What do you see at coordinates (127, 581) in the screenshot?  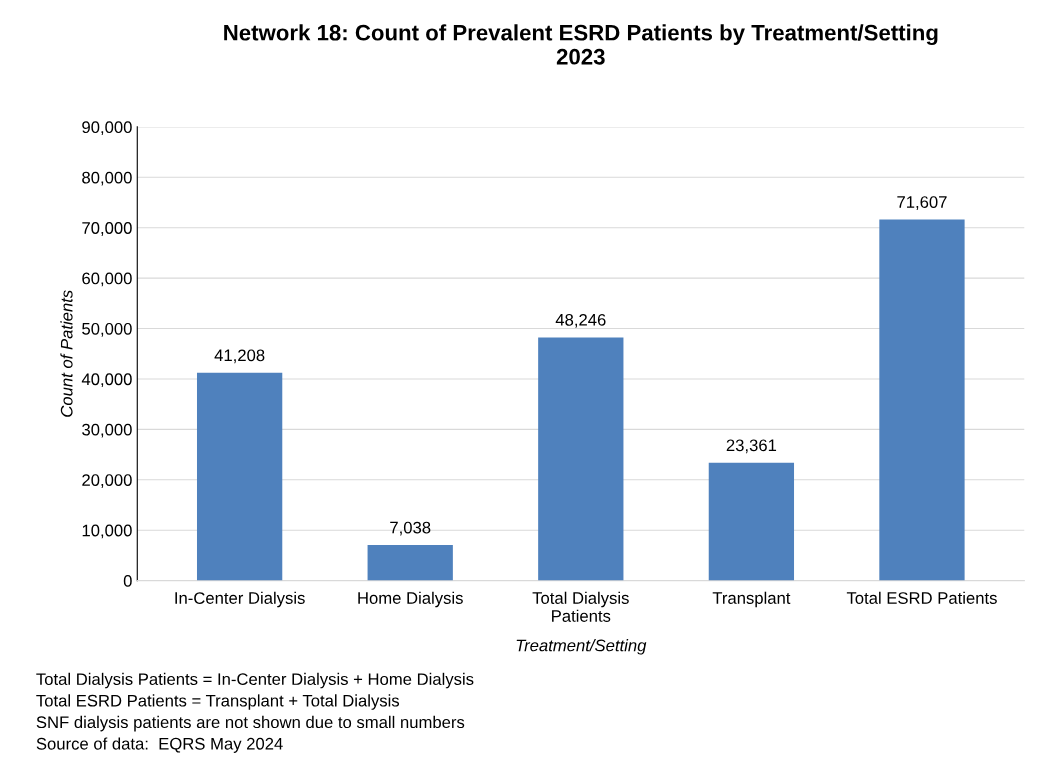 I see `y-tick-label: 0` at bounding box center [127, 581].